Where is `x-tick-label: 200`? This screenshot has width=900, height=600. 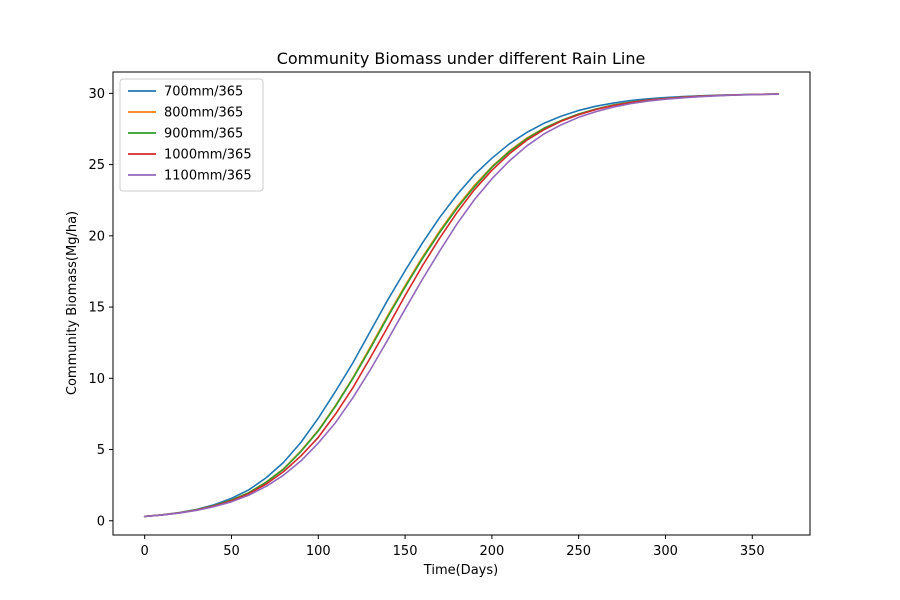
x-tick-label: 200 is located at coordinates (491, 551).